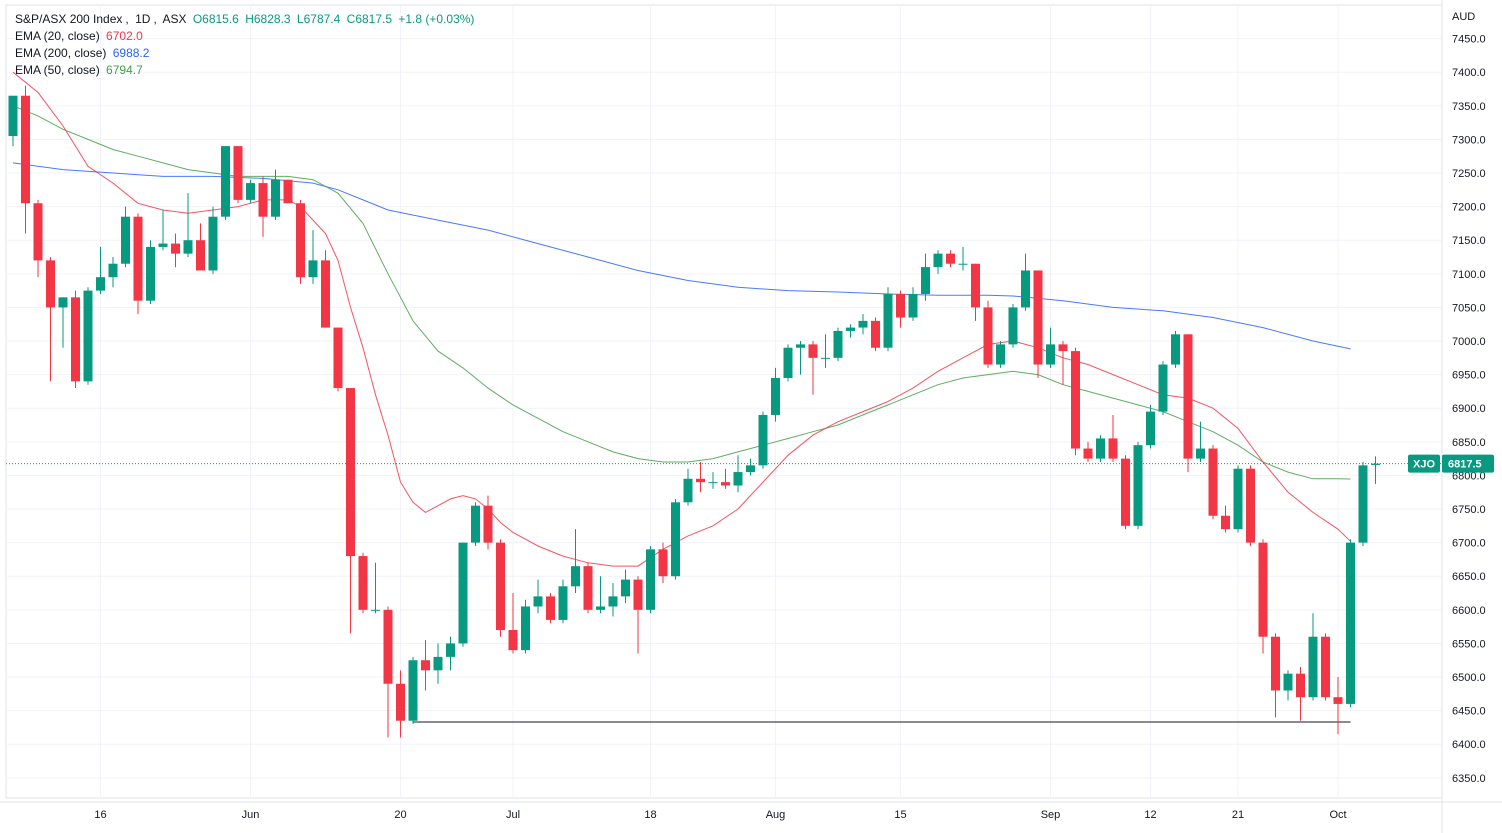  I want to click on last-price-tag, so click(1468, 463).